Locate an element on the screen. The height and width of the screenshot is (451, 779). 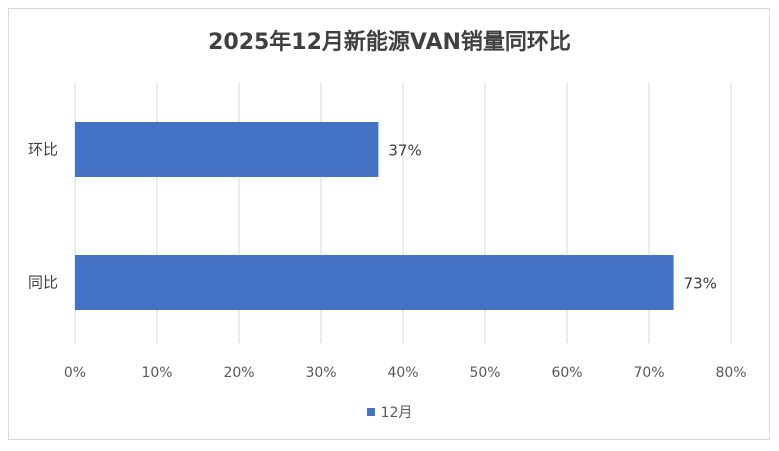
x-tick-label: 0% is located at coordinates (75, 373).